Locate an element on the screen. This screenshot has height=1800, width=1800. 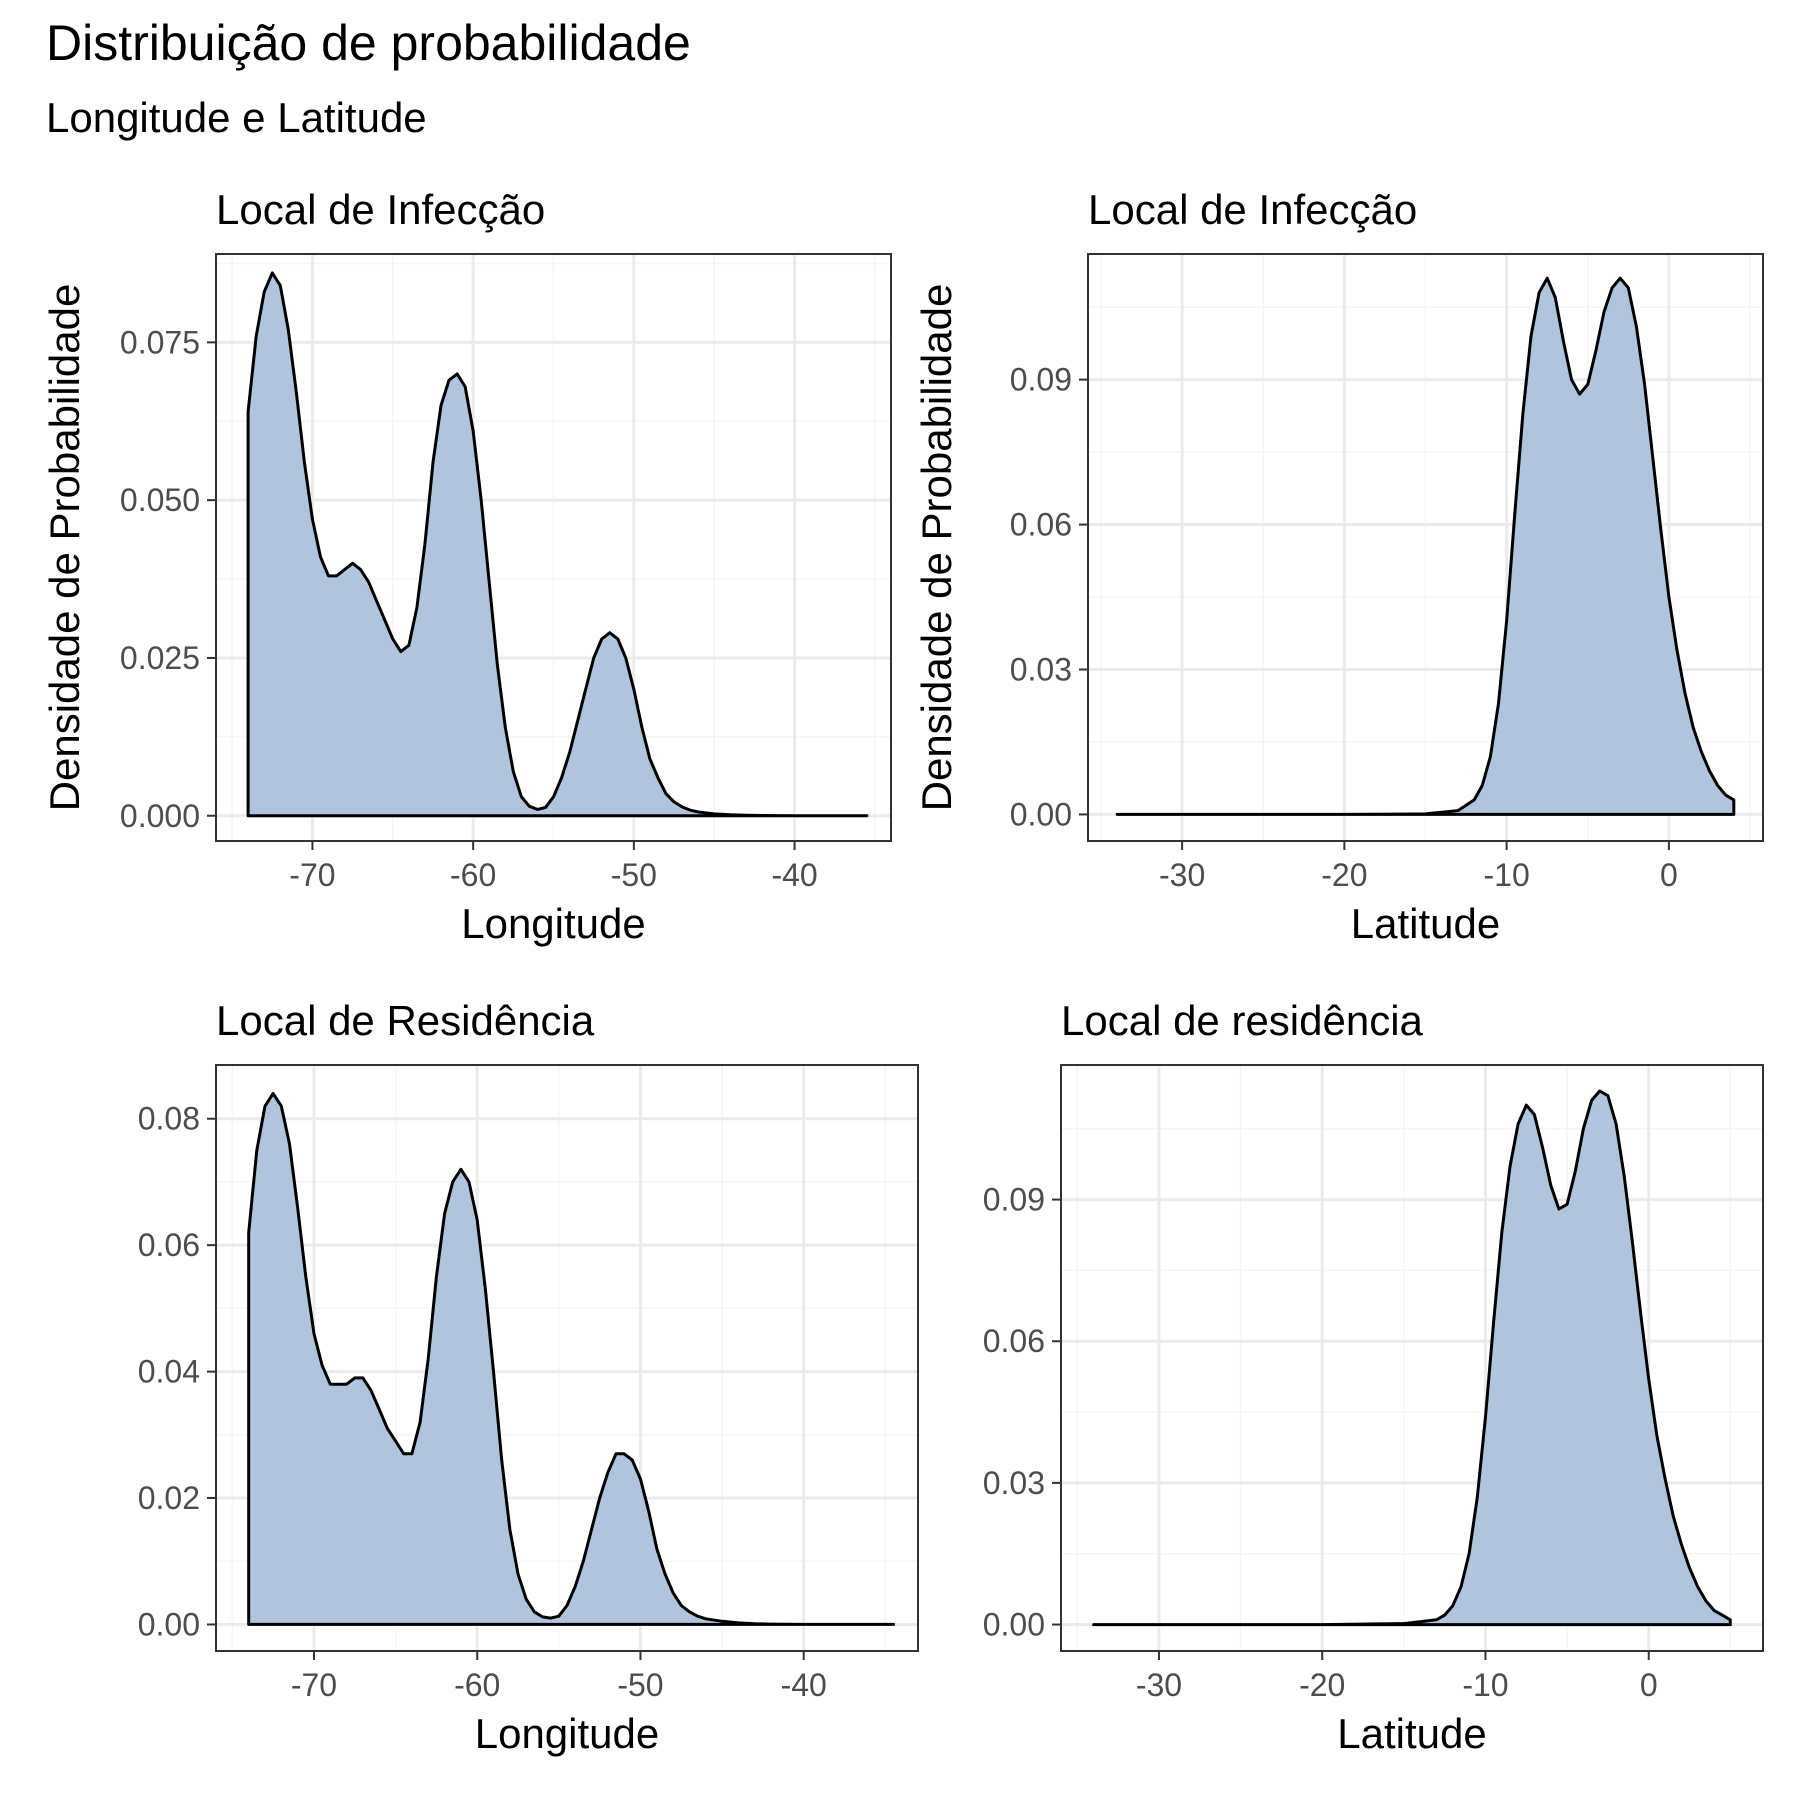
y-tick-label: 0.025 is located at coordinates (160, 658).